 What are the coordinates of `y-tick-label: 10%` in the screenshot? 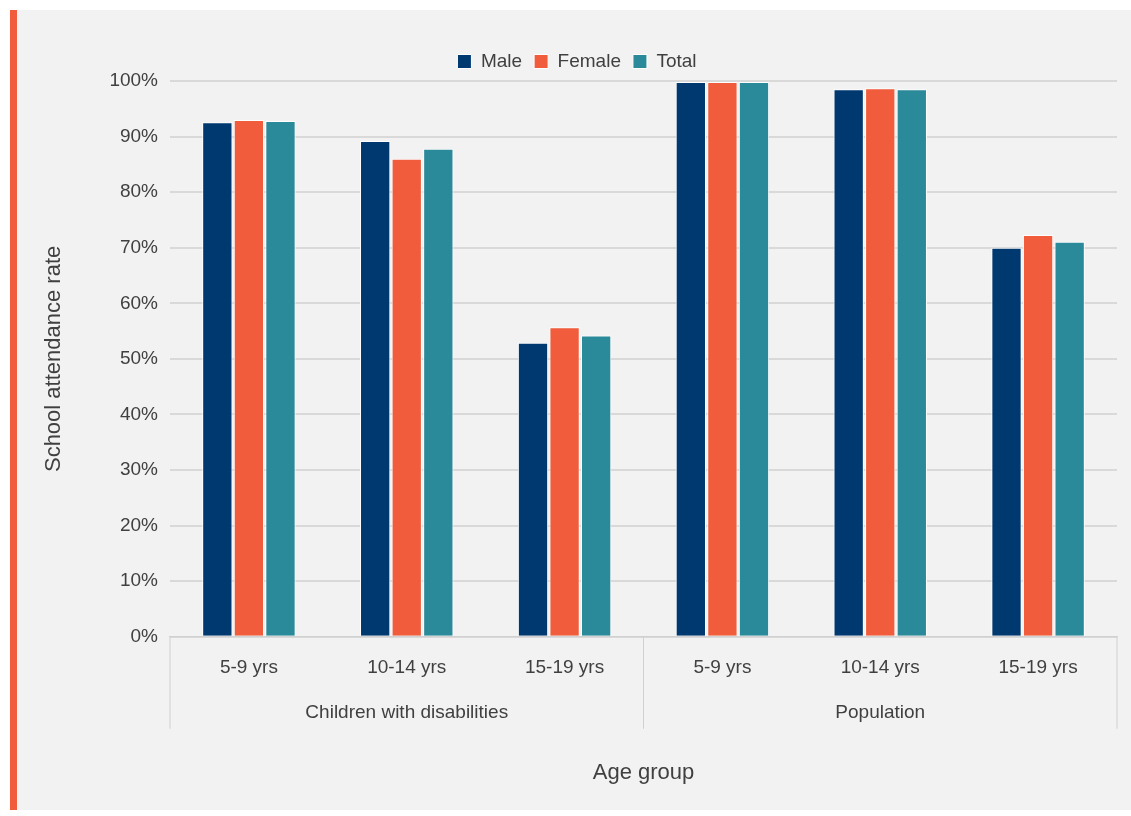 It's located at (139, 580).